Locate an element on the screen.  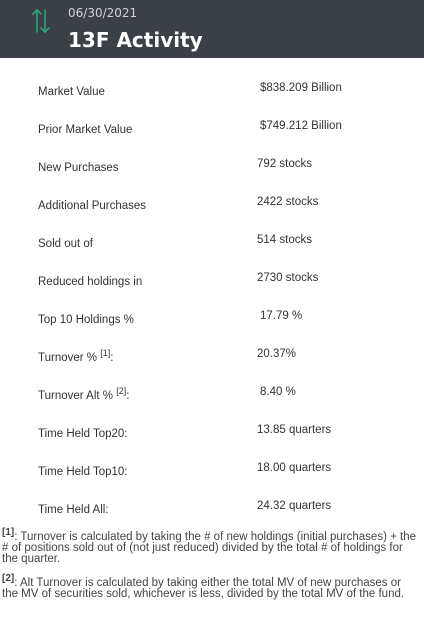
row-value: $838.209 Billion is located at coordinates (301, 88).